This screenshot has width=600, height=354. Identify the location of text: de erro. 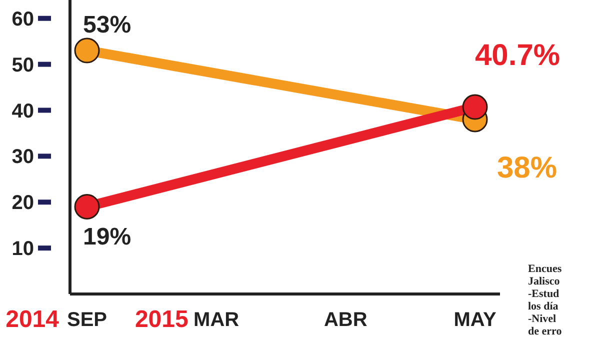
(545, 332).